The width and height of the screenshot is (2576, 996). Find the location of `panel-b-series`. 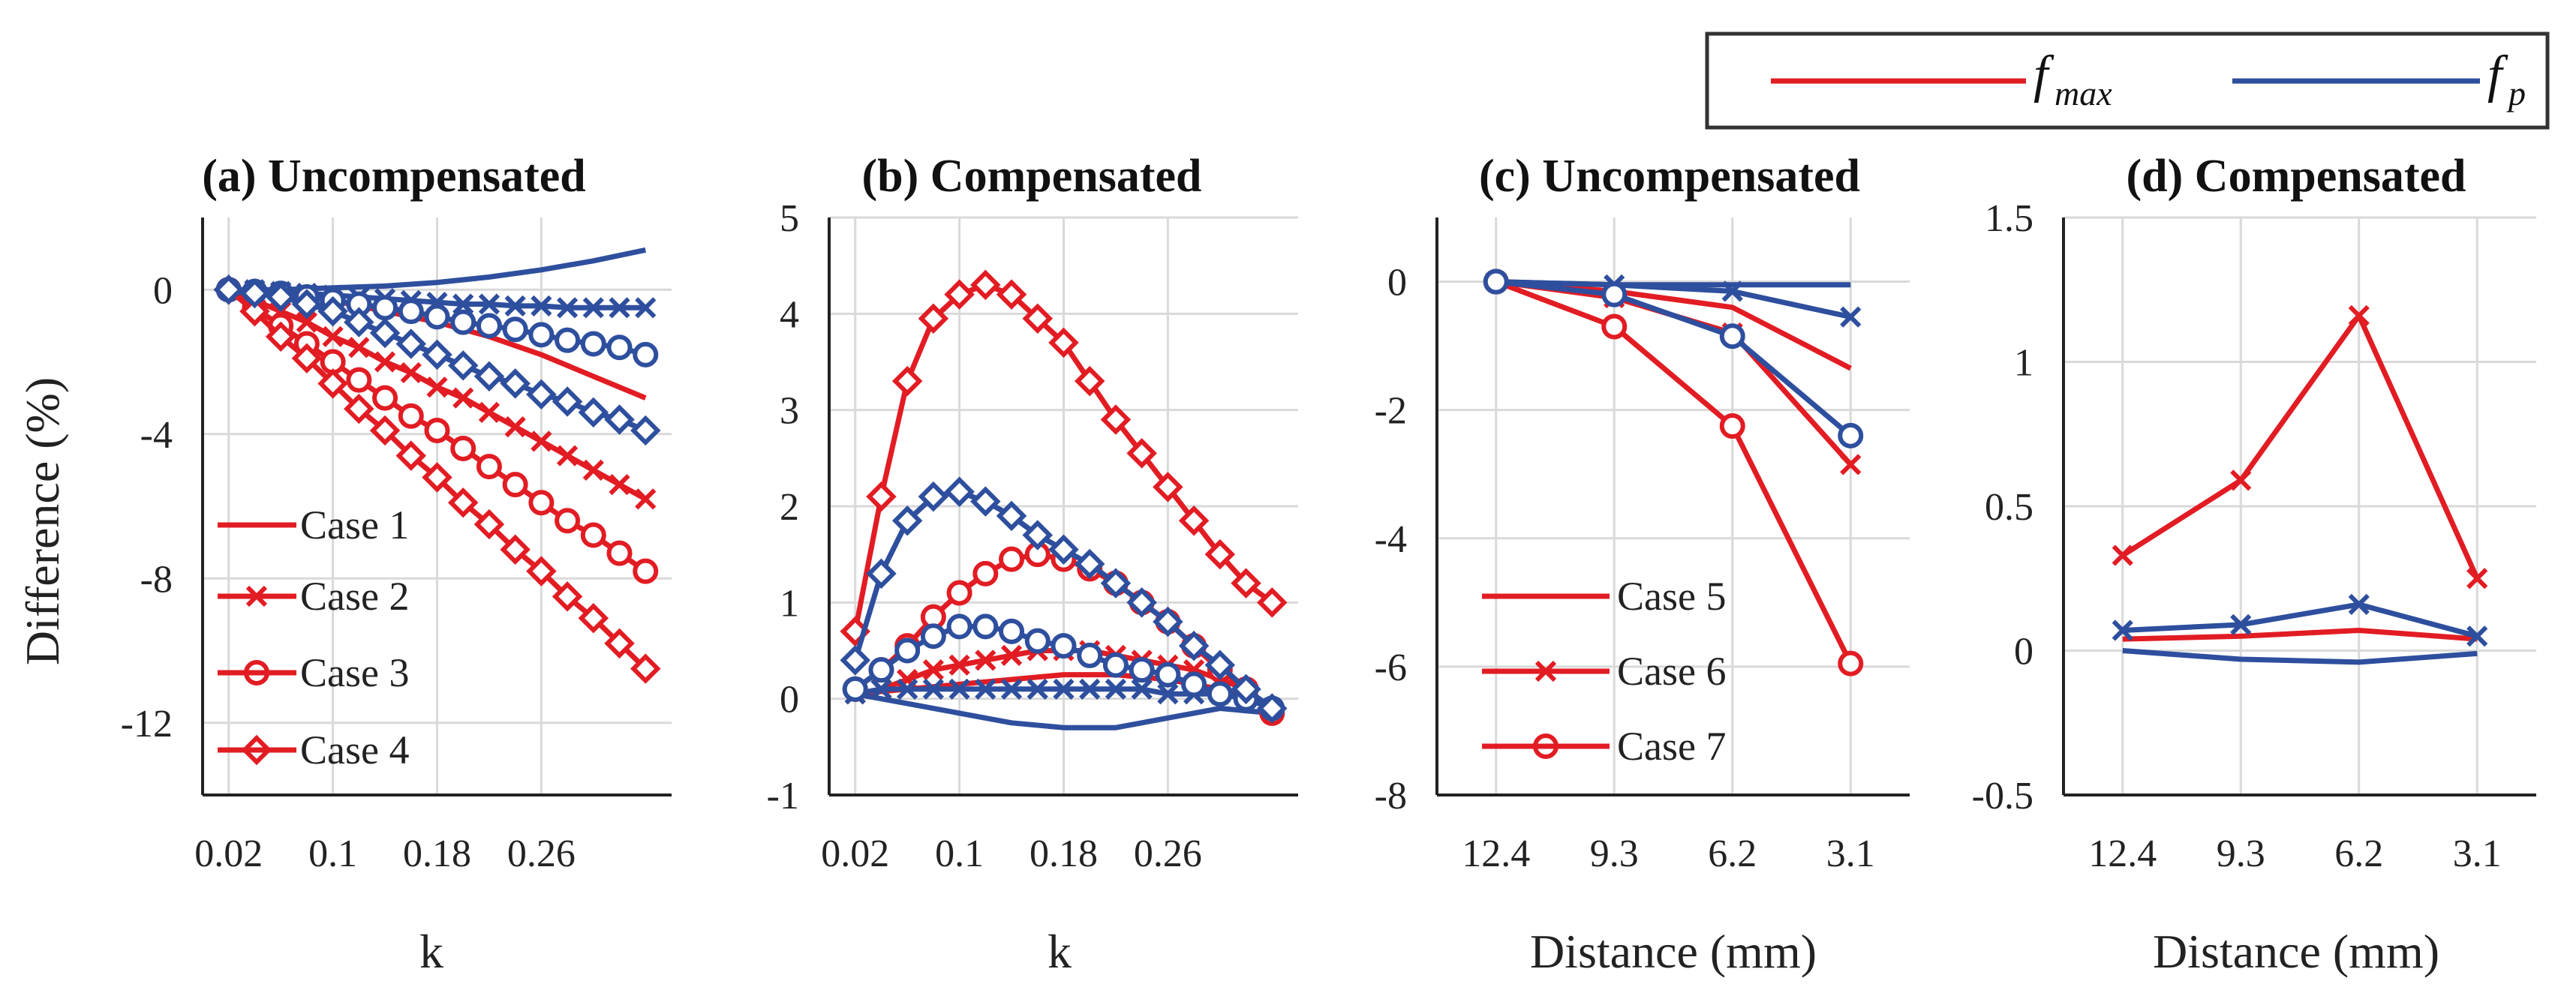

panel-b-series is located at coordinates (1064, 499).